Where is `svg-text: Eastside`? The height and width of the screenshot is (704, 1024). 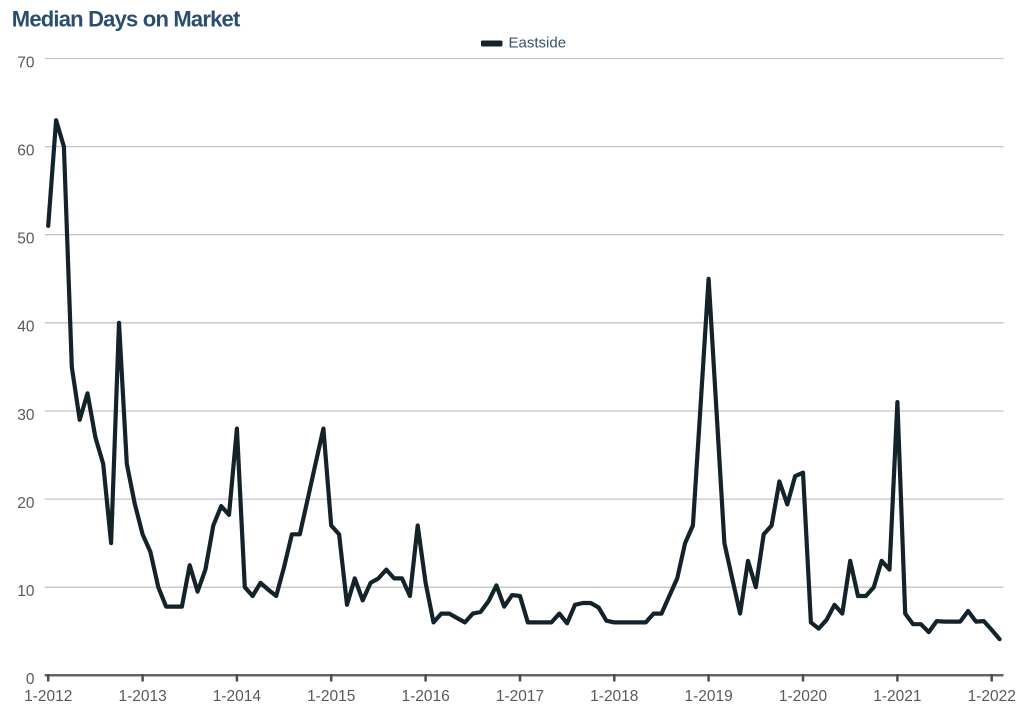
svg-text: Eastside is located at coordinates (538, 43).